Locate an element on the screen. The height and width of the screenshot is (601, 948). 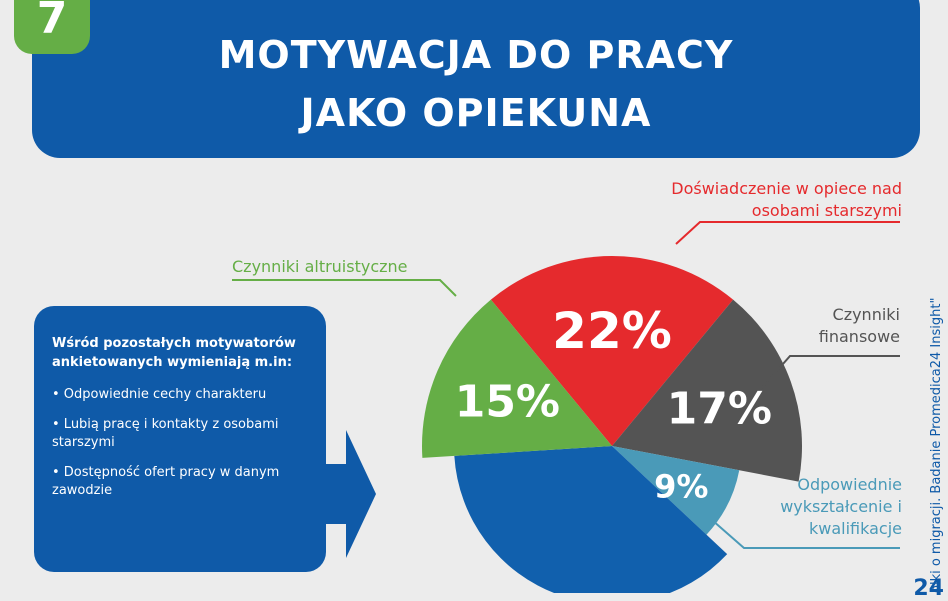
leader-line-red is located at coordinates (787, 233).